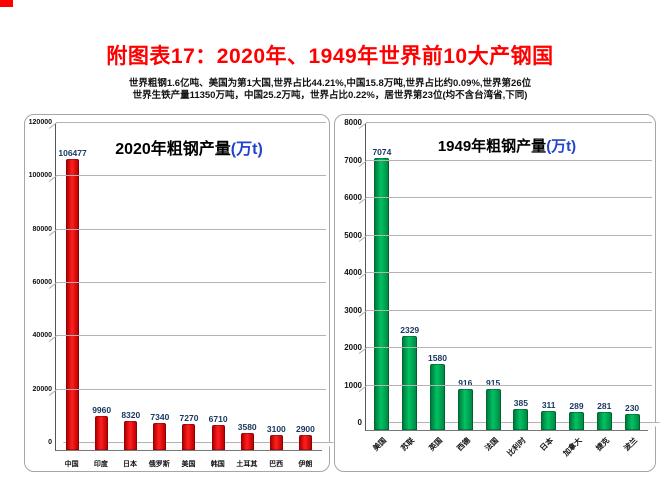 The image size is (660, 495). Describe the element at coordinates (353, 160) in the screenshot. I see `y-axis-tick-label: 7000` at that location.